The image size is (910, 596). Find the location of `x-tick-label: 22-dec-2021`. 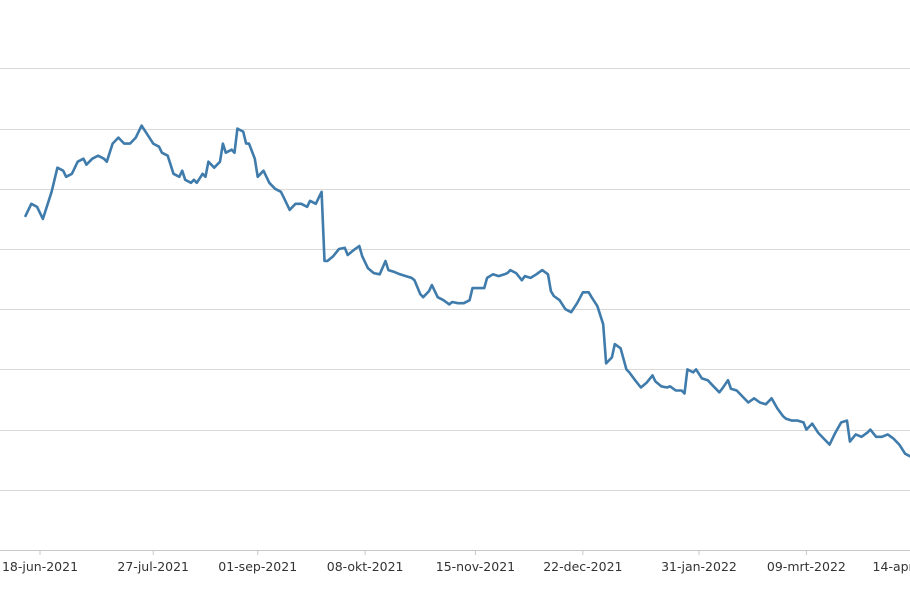

x-tick-label: 22-dec-2021 is located at coordinates (582, 566).